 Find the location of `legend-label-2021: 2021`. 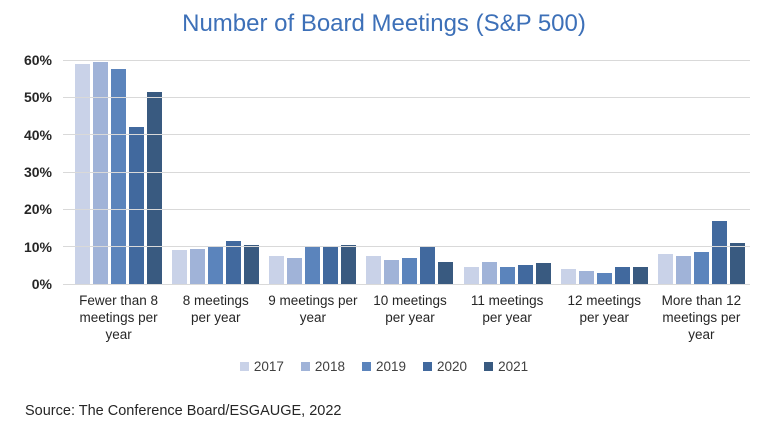

legend-label-2021: 2021 is located at coordinates (513, 366).